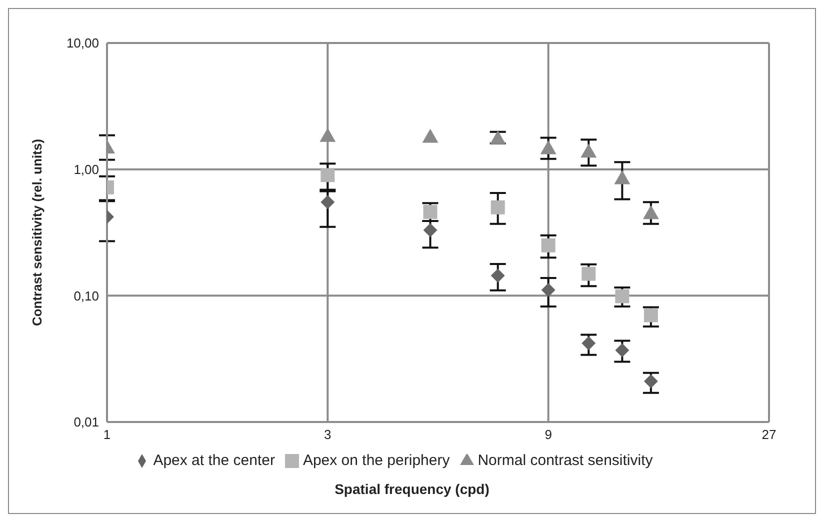 The height and width of the screenshot is (522, 824). What do you see at coordinates (328, 434) in the screenshot?
I see `x-tick-label: 3` at bounding box center [328, 434].